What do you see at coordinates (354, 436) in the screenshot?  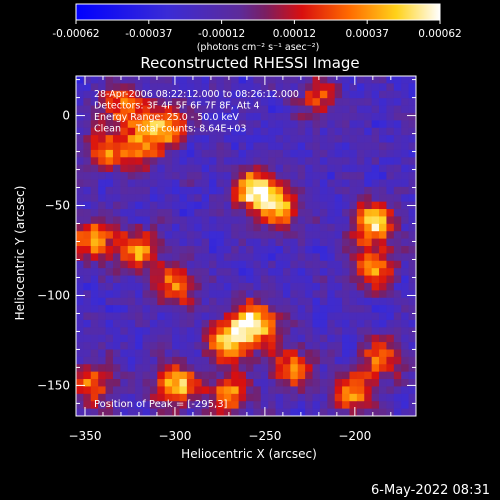 I see `x-tick-label: −200` at bounding box center [354, 436].